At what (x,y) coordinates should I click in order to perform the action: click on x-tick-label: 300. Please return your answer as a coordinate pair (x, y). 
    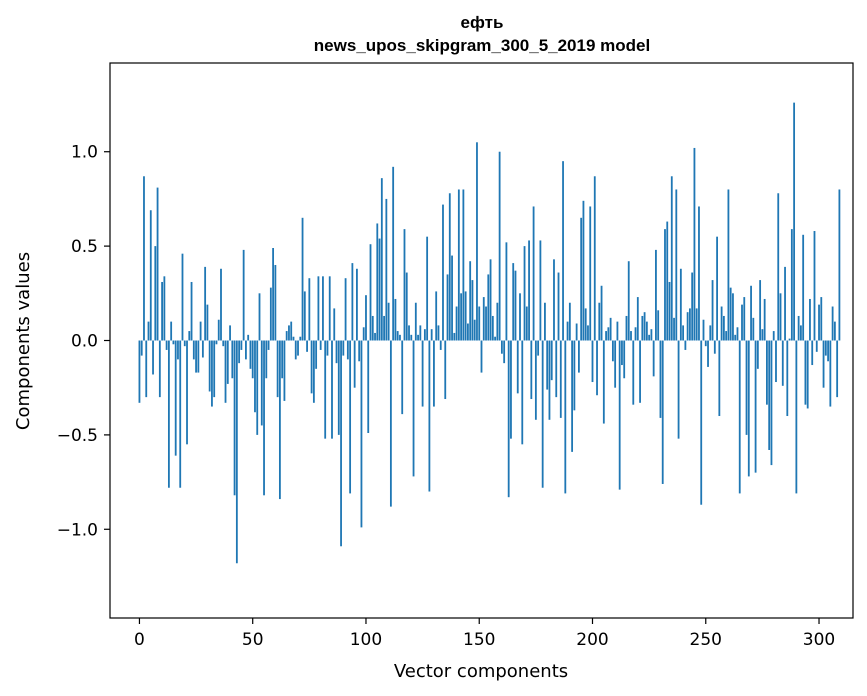
    Looking at the image, I should click on (819, 640).